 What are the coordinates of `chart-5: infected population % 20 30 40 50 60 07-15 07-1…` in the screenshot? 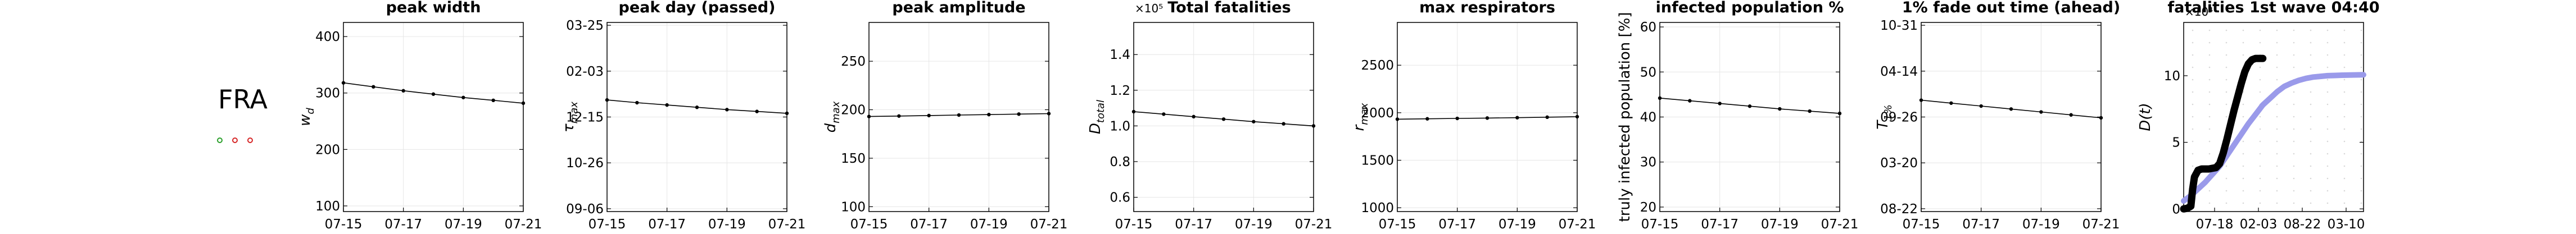 It's located at (1738, 116).